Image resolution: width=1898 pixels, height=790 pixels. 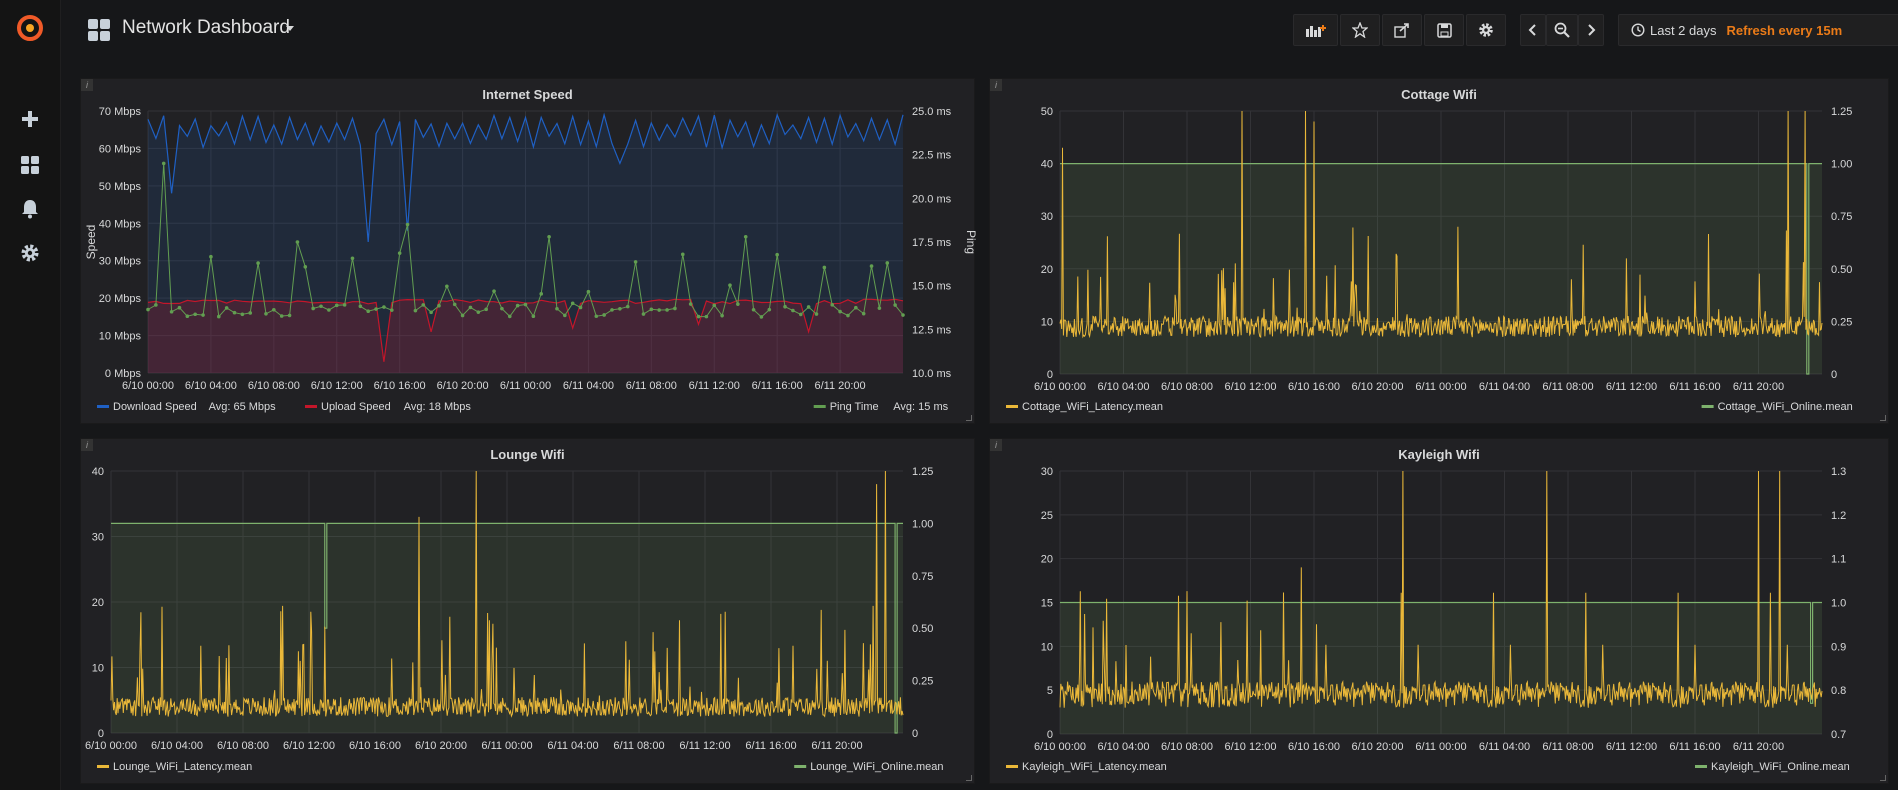 What do you see at coordinates (1315, 30) in the screenshot?
I see `add-panel-button` at bounding box center [1315, 30].